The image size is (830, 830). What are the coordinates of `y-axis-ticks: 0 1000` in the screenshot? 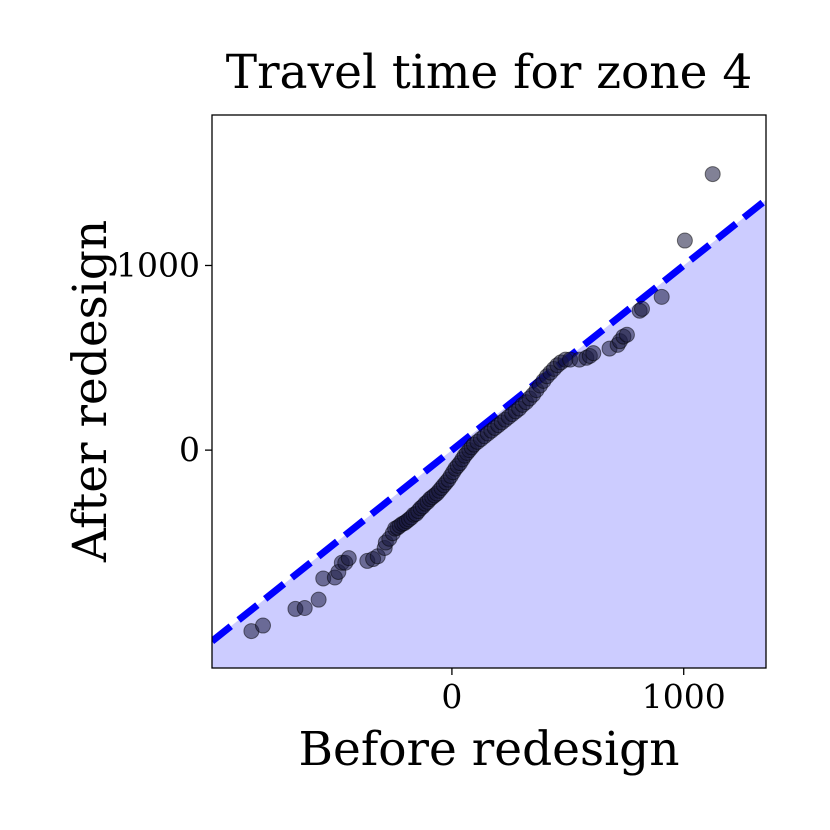 It's located at (164, 357).